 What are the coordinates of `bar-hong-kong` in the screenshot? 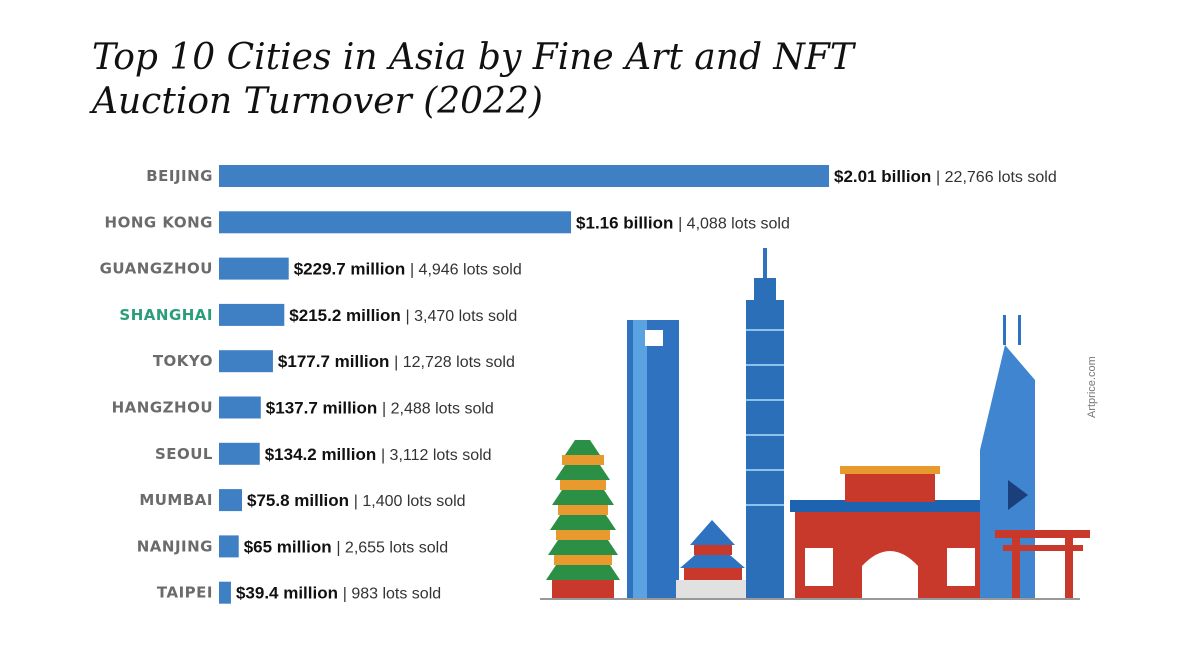 It's located at (395, 222).